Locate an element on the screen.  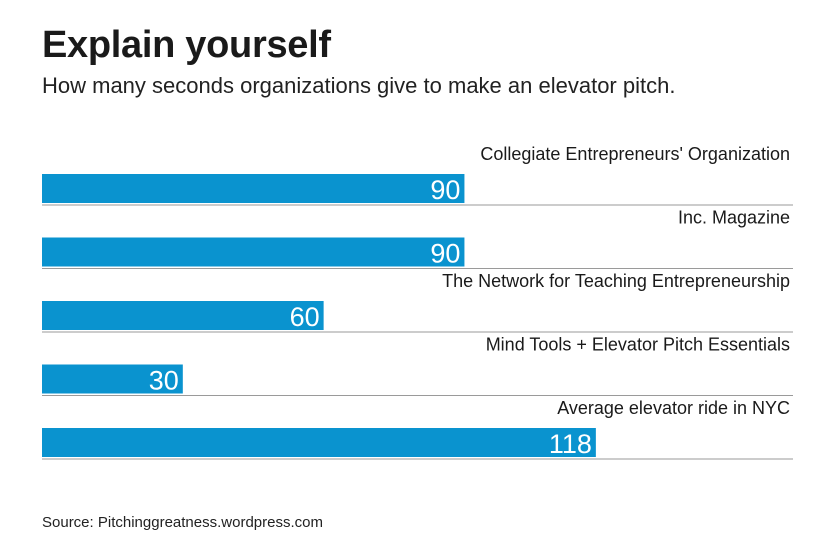
data-label: 118 is located at coordinates (570, 444).